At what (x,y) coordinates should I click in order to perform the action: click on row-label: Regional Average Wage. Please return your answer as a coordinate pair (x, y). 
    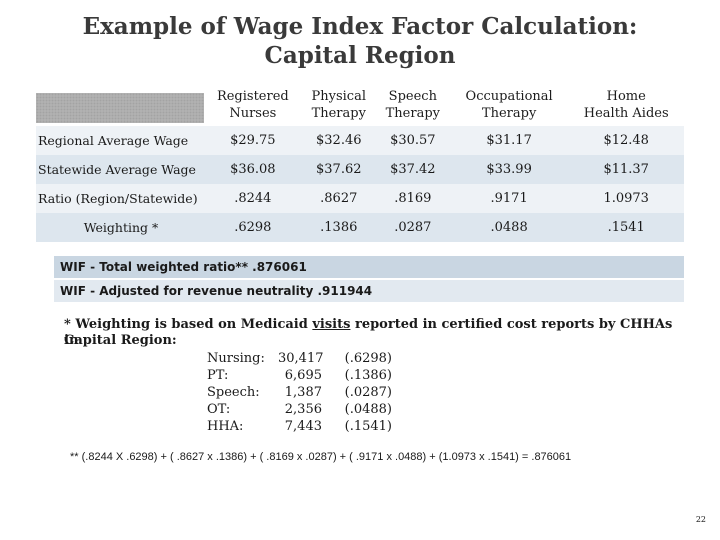
    Looking at the image, I should click on (120, 140).